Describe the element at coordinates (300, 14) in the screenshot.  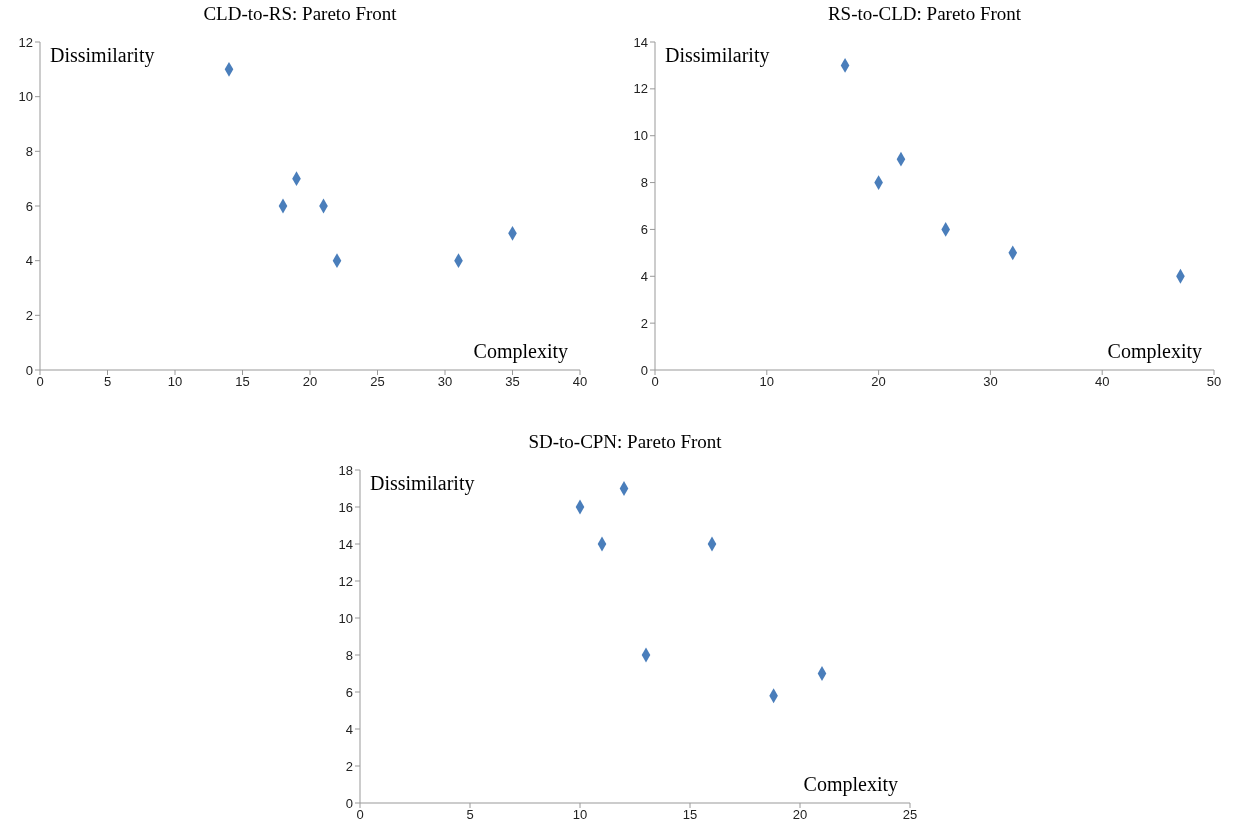
I see `chart-title: CLD-to-RS: Pareto Front` at that location.